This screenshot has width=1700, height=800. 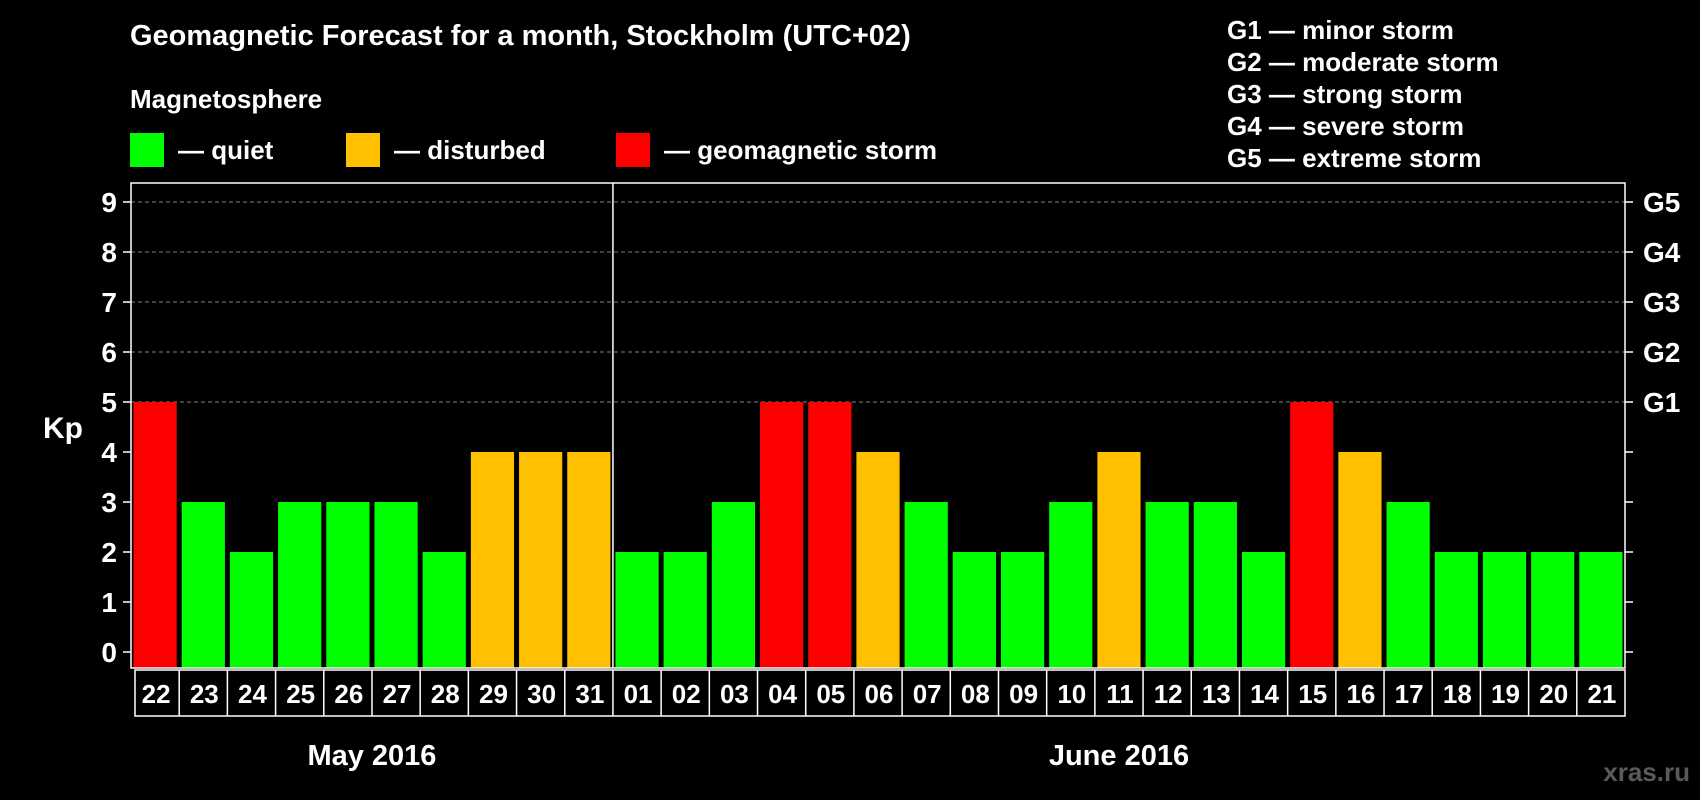 I want to click on y-tick-label-8: 8, so click(x=109, y=252).